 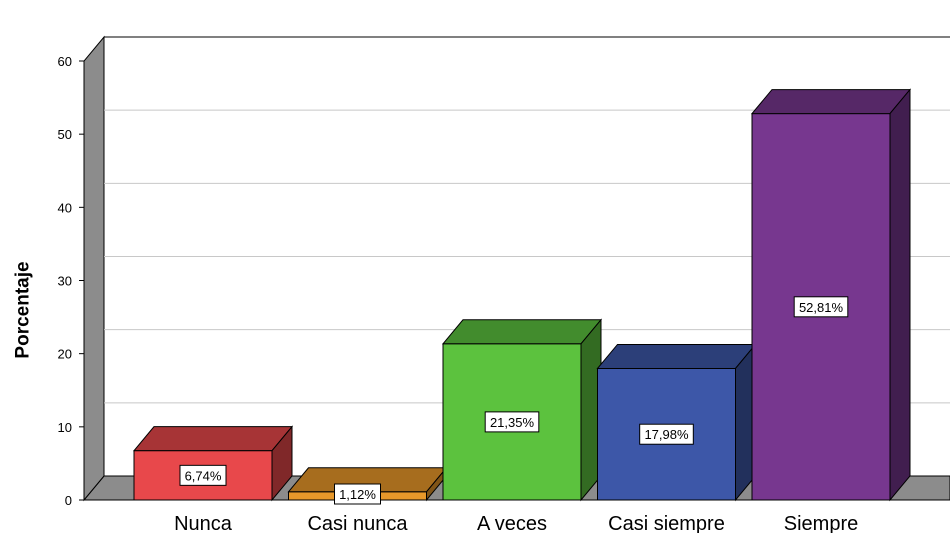 I want to click on x-tick-label: Casi nunca, so click(x=357, y=523).